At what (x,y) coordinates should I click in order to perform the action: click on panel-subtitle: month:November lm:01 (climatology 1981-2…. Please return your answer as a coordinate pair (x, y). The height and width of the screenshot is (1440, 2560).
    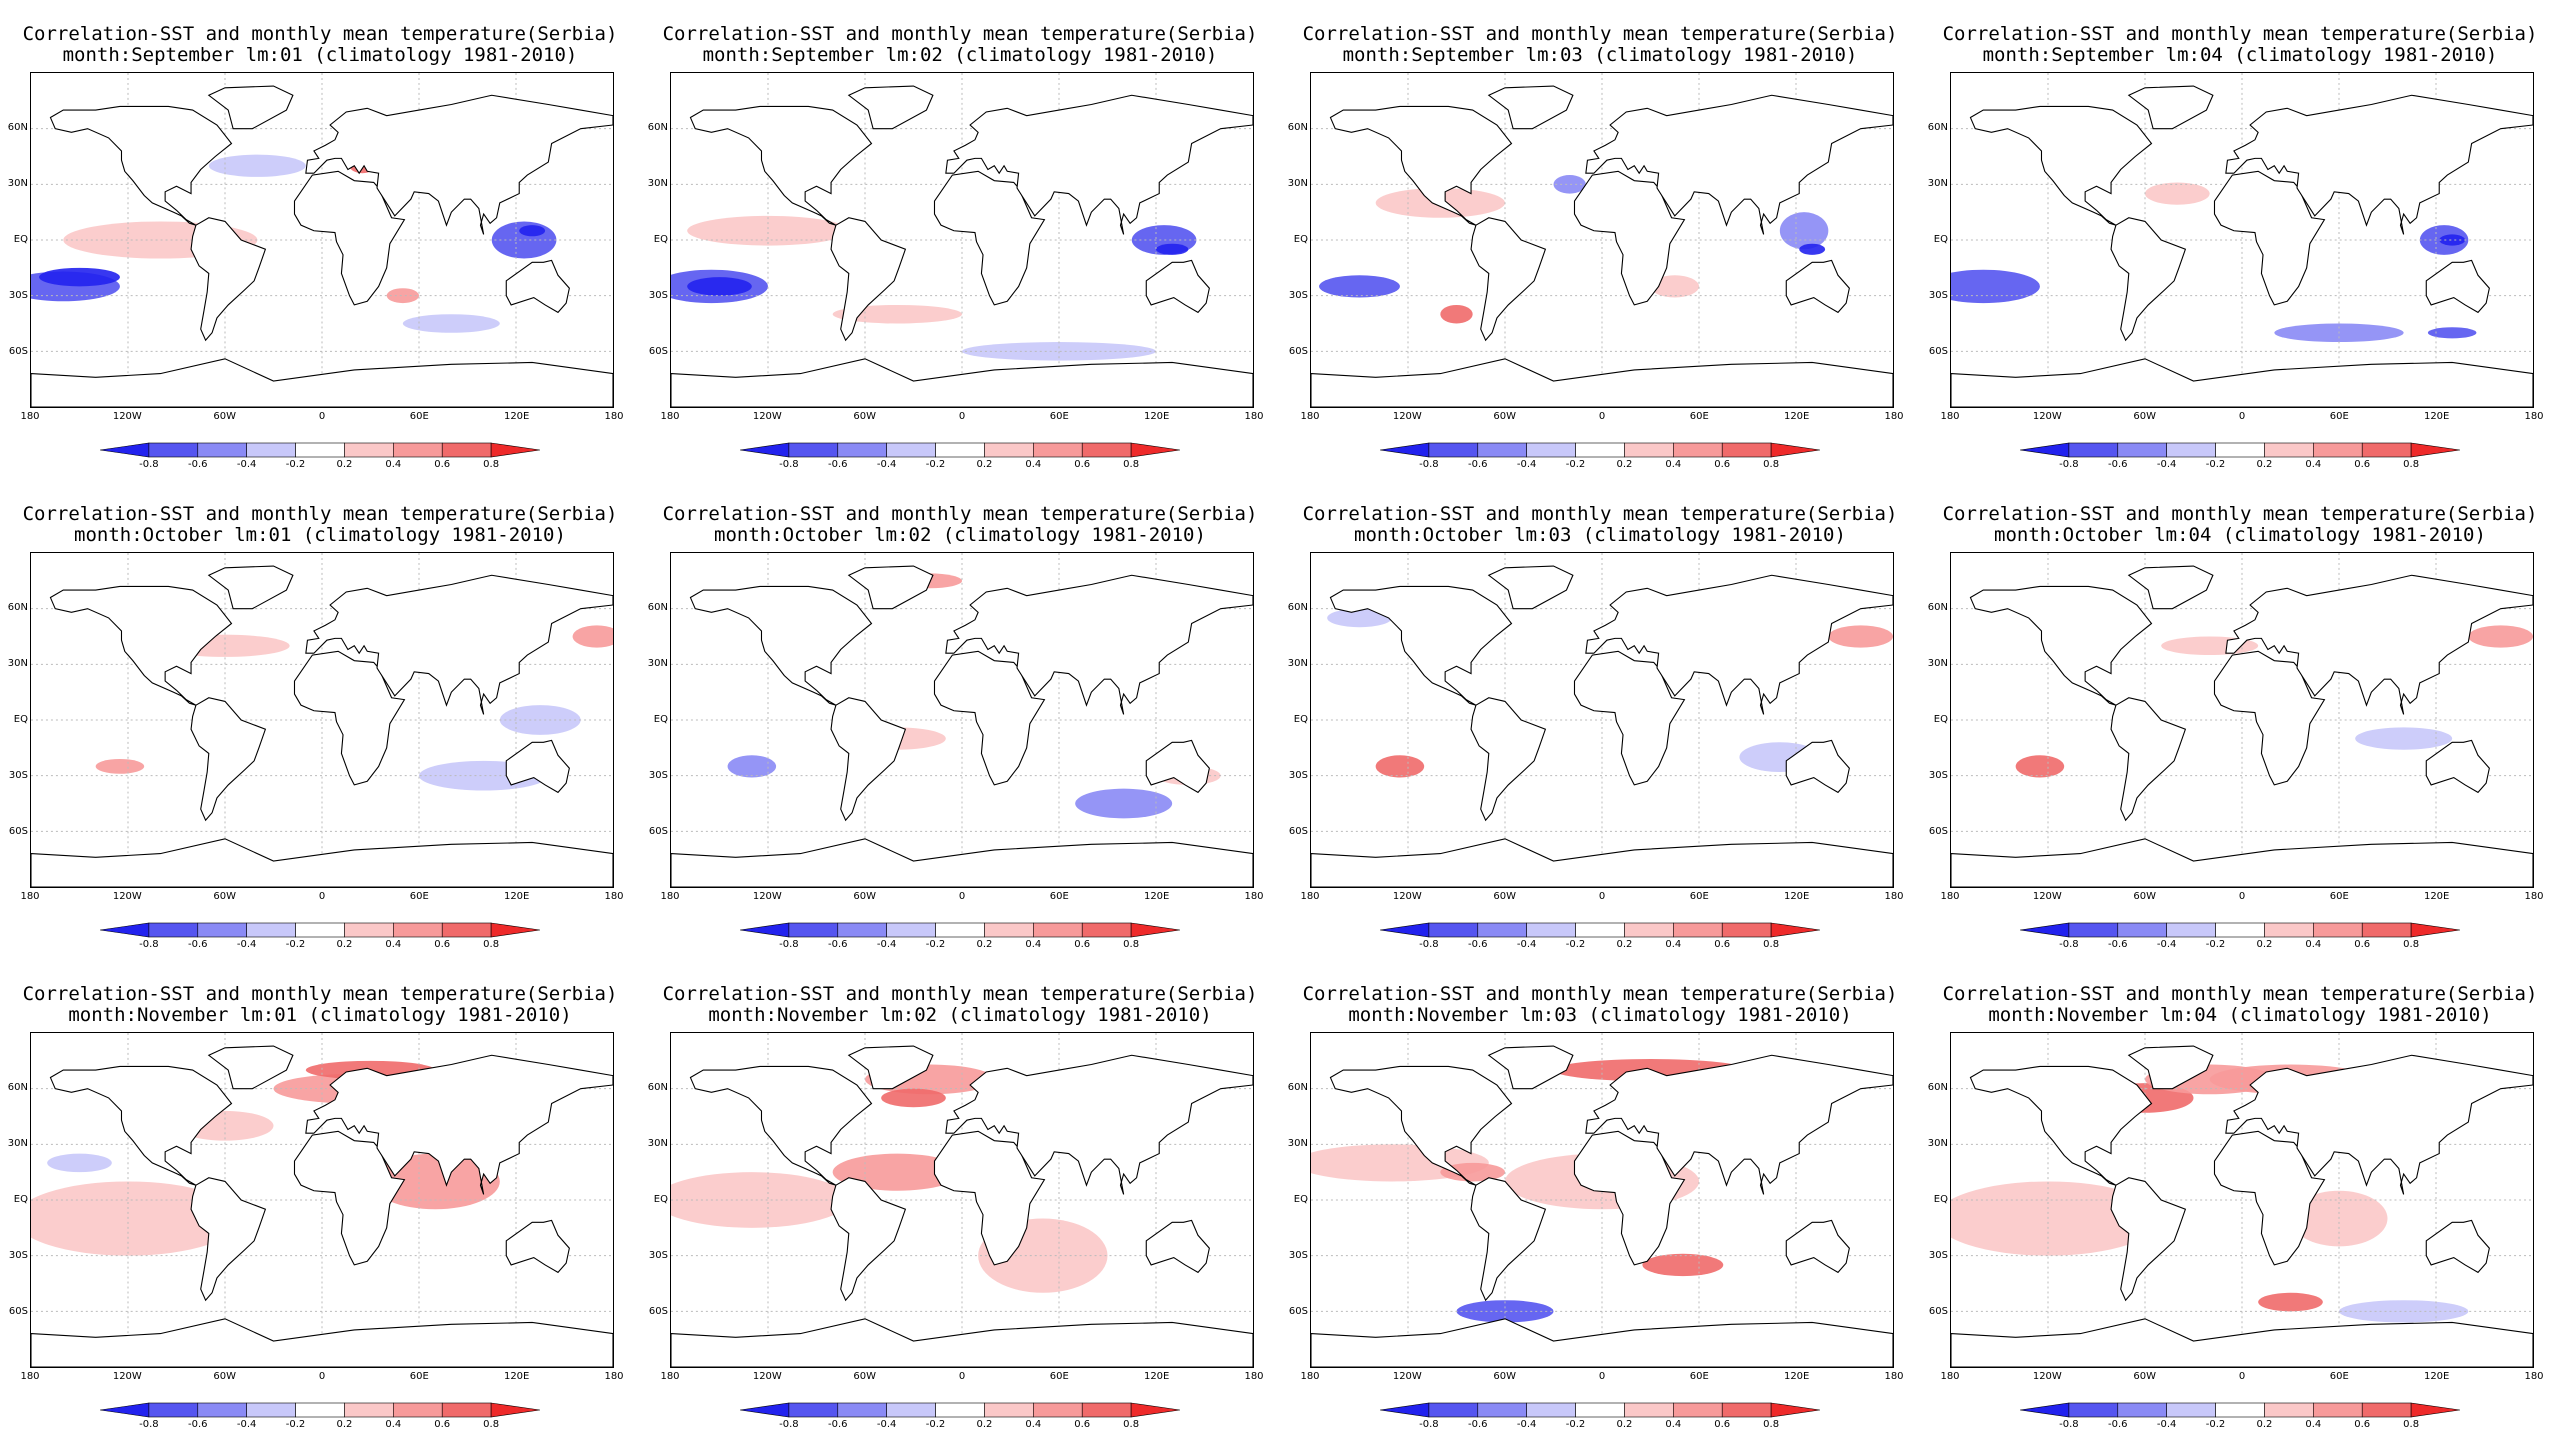
    Looking at the image, I should click on (320, 1015).